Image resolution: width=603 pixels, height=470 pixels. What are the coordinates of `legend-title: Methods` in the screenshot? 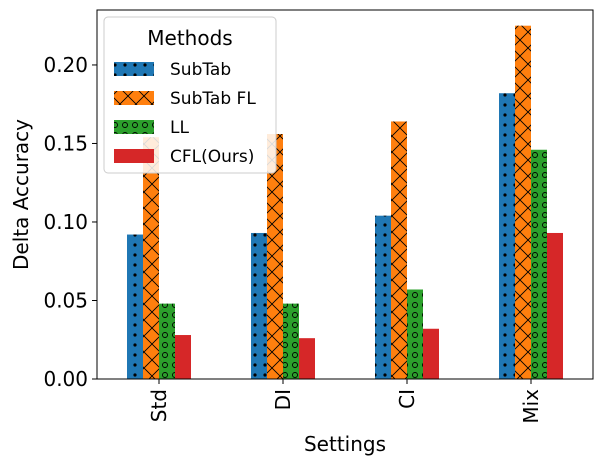 It's located at (189, 38).